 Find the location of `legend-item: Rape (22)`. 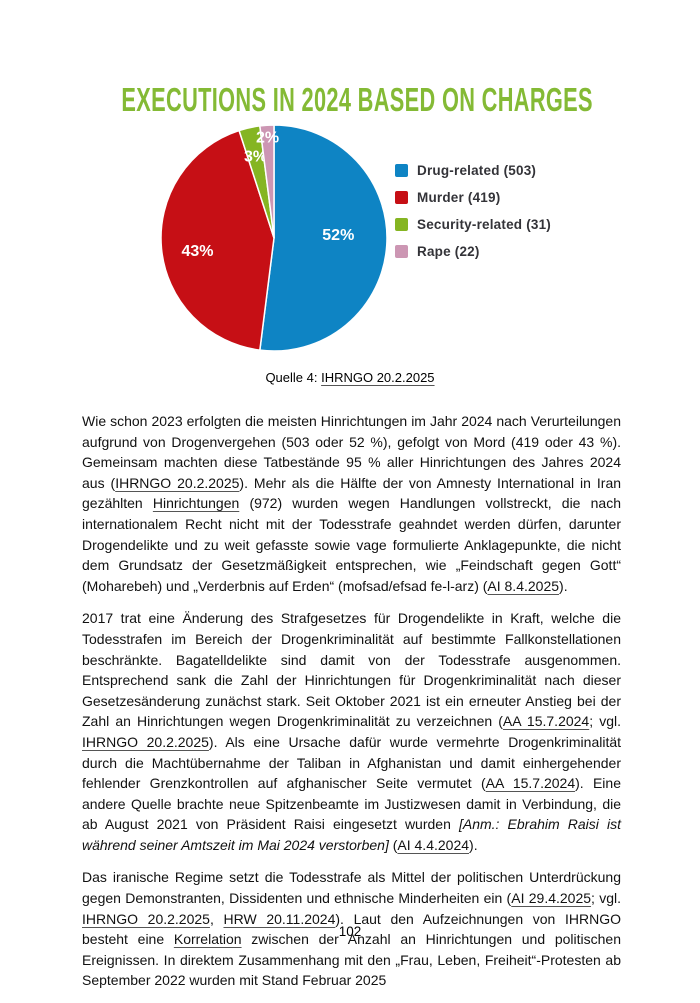

legend-item: Rape (22) is located at coordinates (473, 251).